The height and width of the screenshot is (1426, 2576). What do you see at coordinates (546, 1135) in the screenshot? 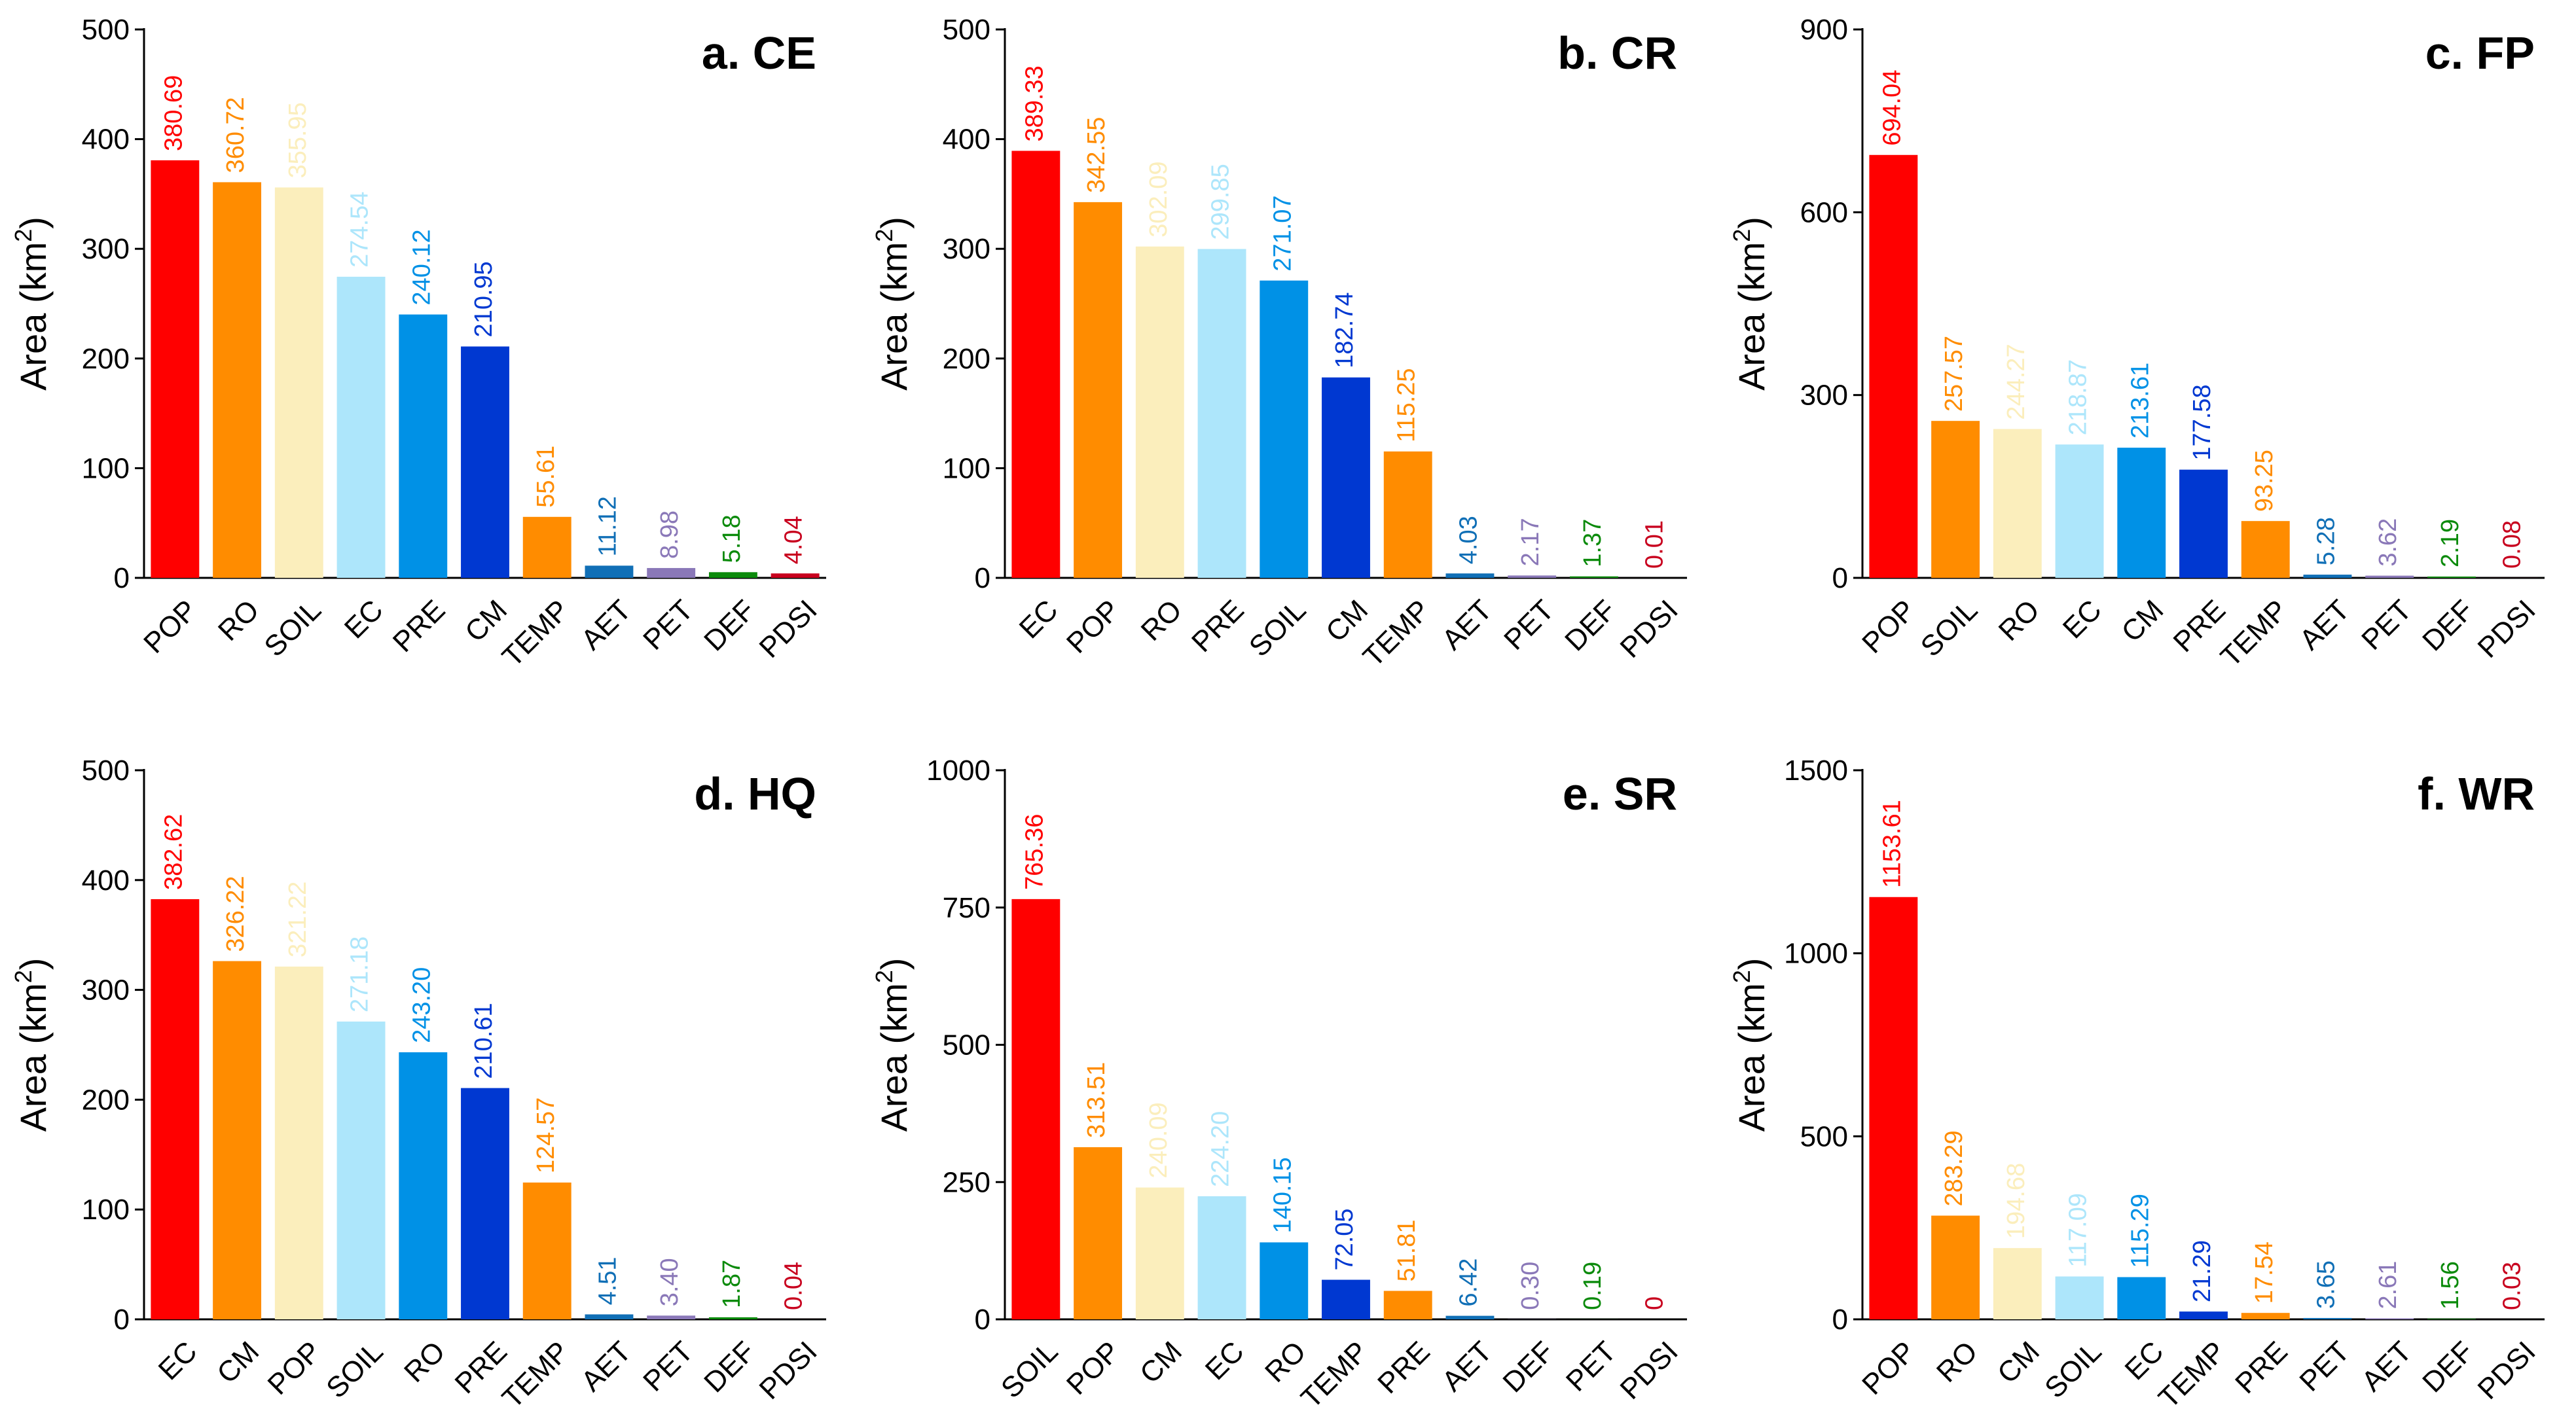
I see `bar-value-label: 124.57` at bounding box center [546, 1135].